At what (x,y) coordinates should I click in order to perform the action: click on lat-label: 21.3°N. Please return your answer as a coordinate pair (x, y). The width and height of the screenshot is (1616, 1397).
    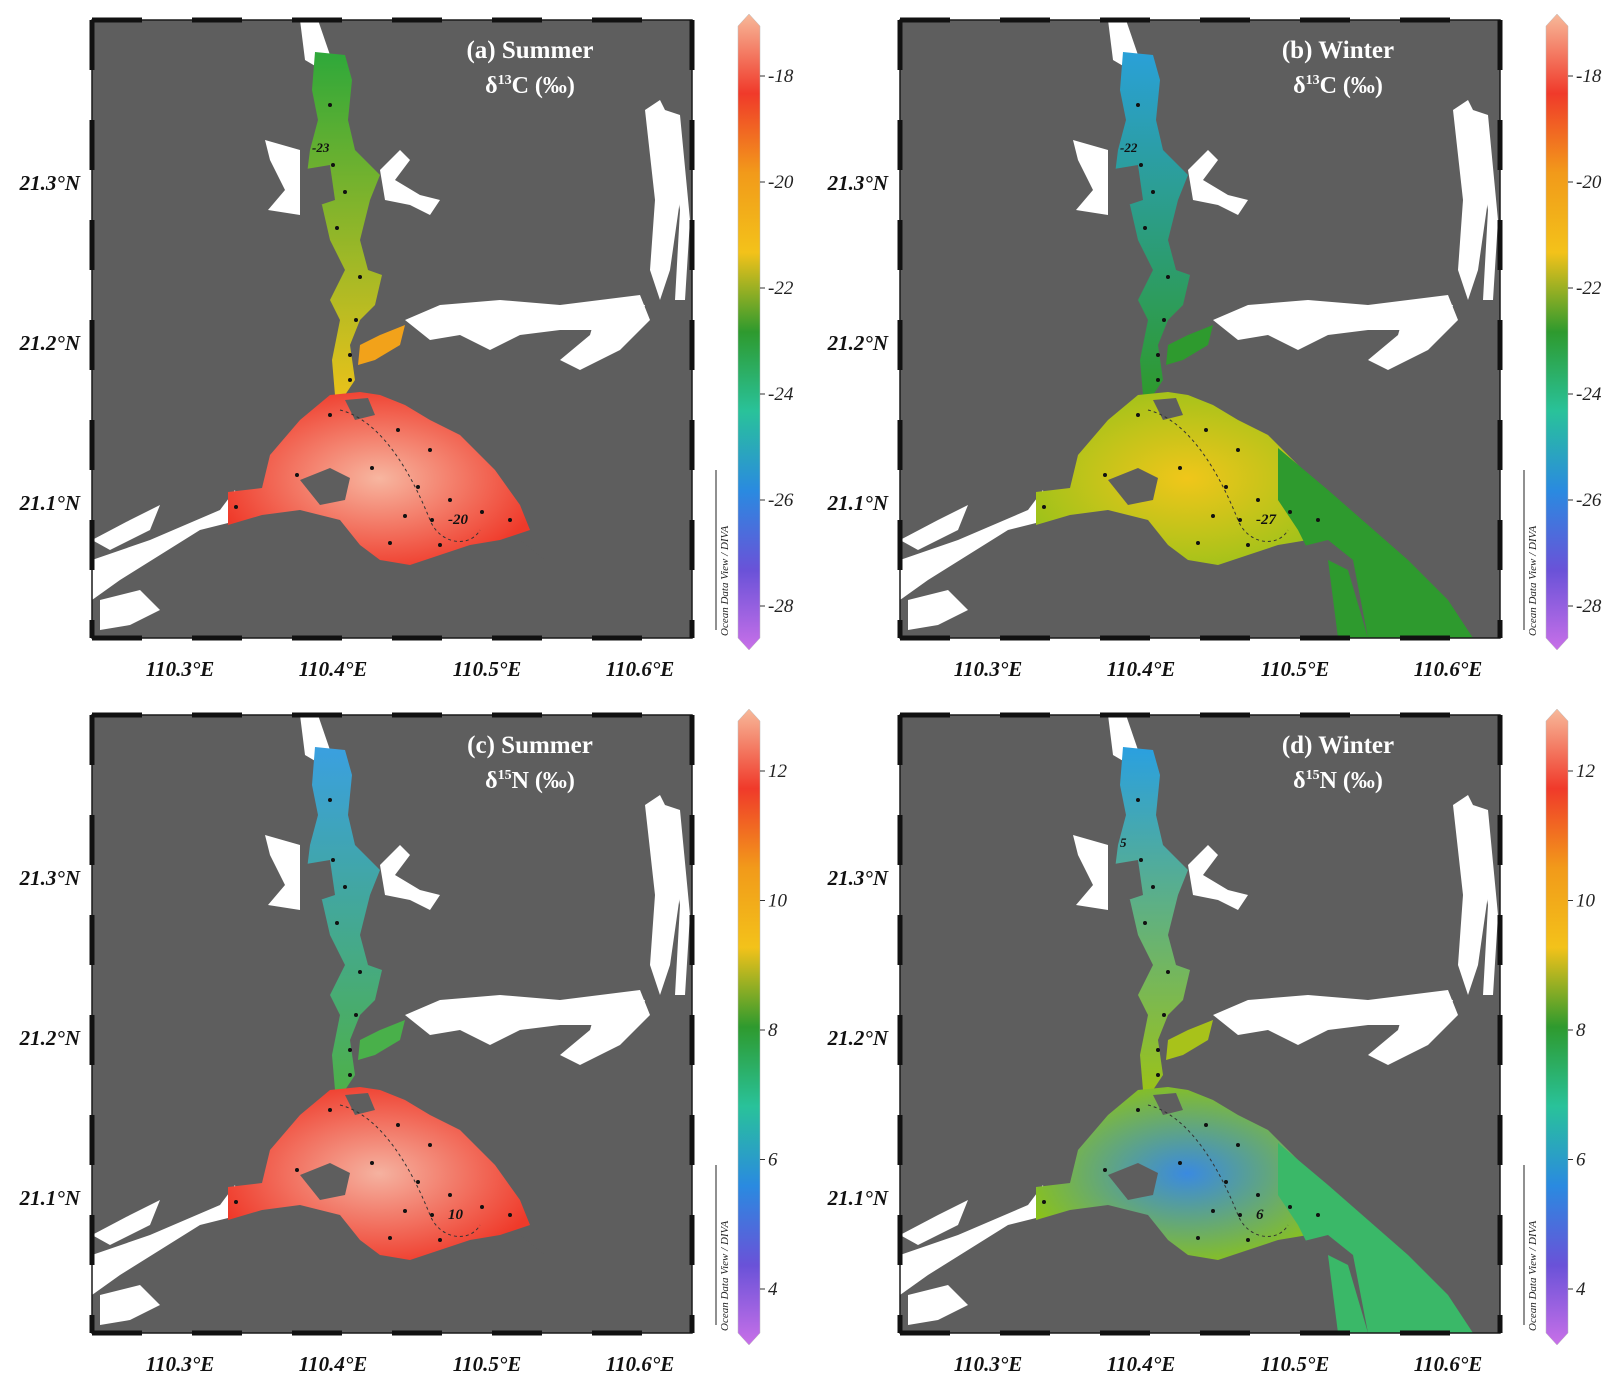
    Looking at the image, I should click on (50, 183).